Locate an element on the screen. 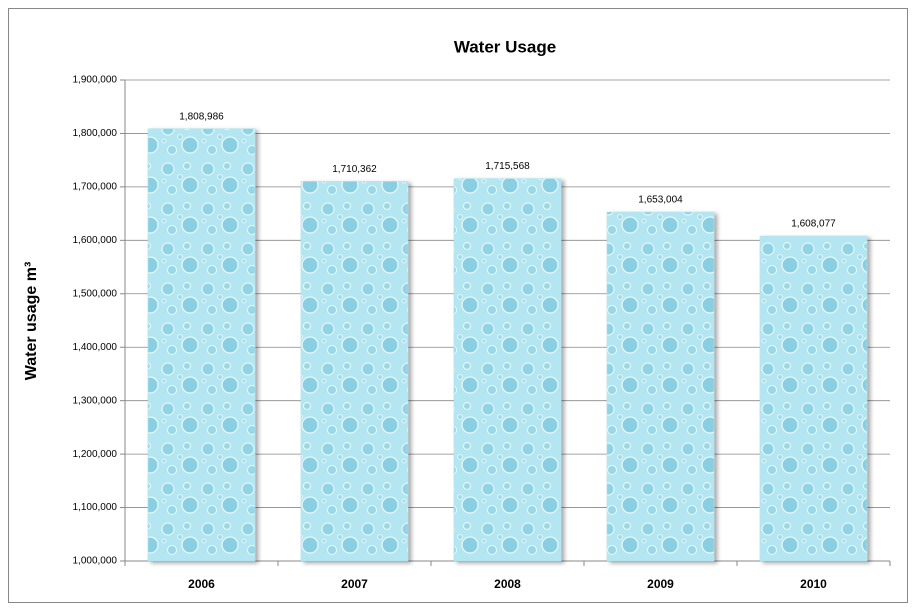 This screenshot has height=612, width=917. value-label: 1,710,362 is located at coordinates (354, 169).